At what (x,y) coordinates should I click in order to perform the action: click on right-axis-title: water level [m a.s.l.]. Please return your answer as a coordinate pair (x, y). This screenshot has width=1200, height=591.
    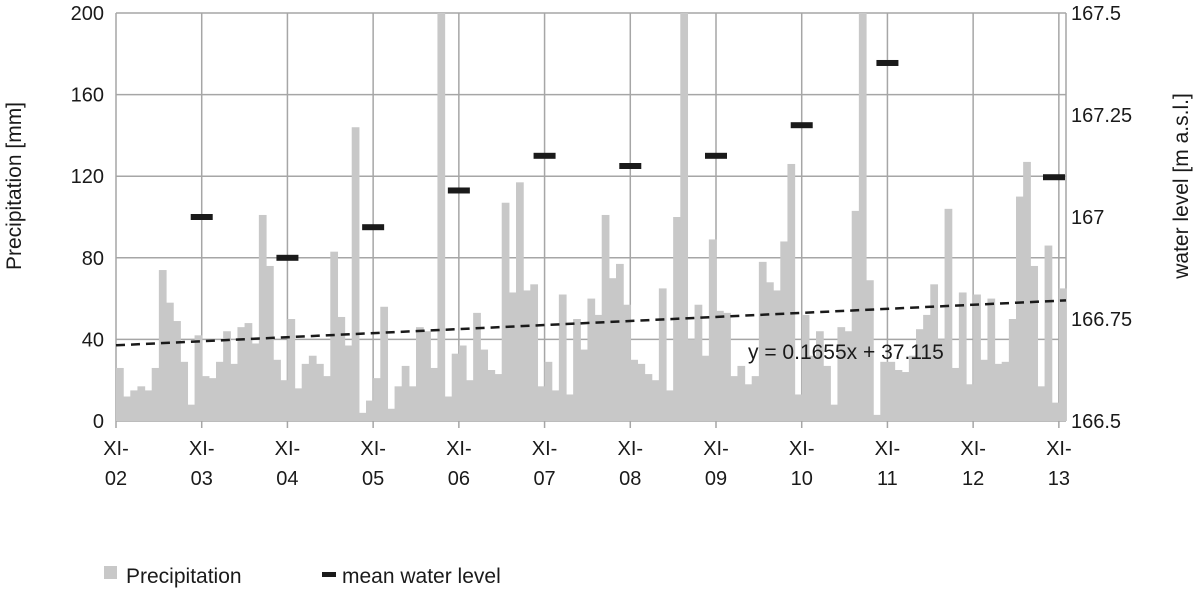
    Looking at the image, I should click on (1181, 186).